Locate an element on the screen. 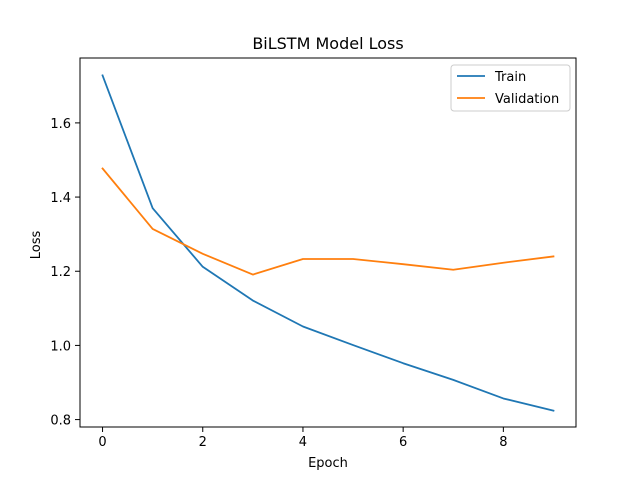 This screenshot has height=484, width=640. x-tick-label: 0 is located at coordinates (102, 442).